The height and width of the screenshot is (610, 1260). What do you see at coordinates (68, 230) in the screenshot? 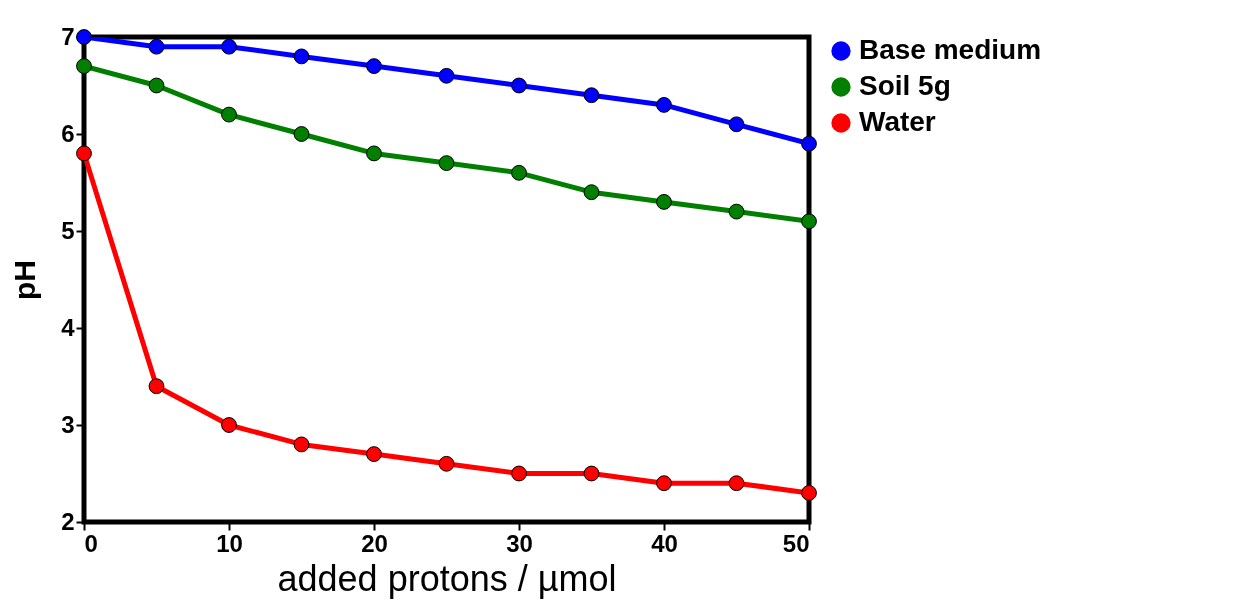
I see `y-tick-label: 5` at bounding box center [68, 230].